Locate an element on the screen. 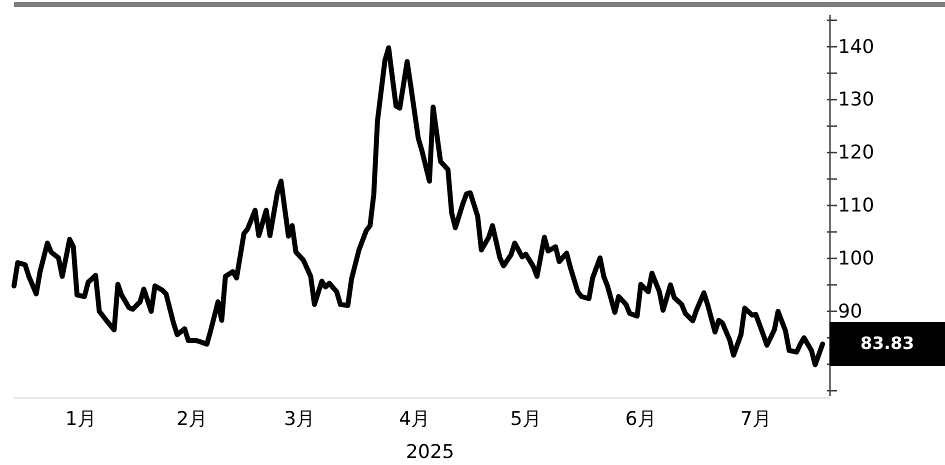 This screenshot has width=945, height=465. x-axis-title: 2025 is located at coordinates (430, 452).